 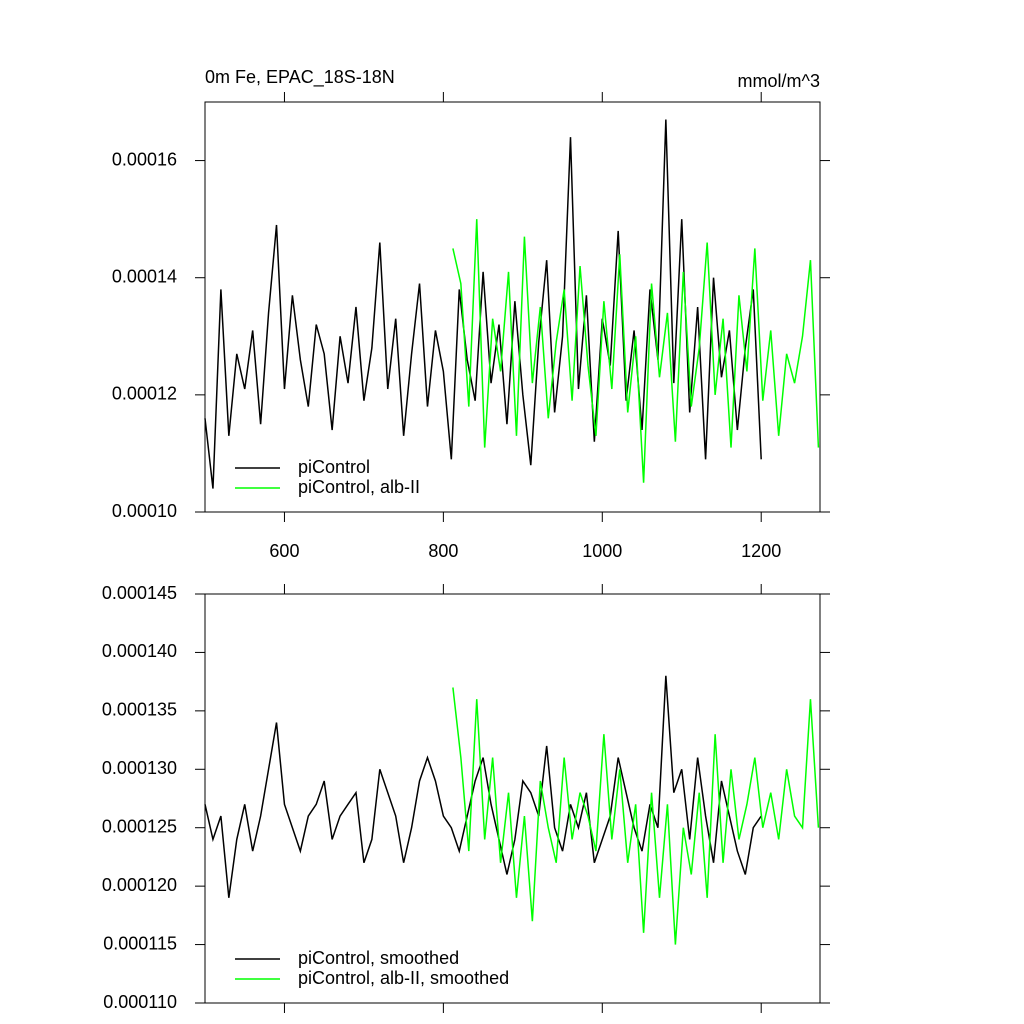 What do you see at coordinates (139, 651) in the screenshot?
I see `y-tick-label: 0.000140` at bounding box center [139, 651].